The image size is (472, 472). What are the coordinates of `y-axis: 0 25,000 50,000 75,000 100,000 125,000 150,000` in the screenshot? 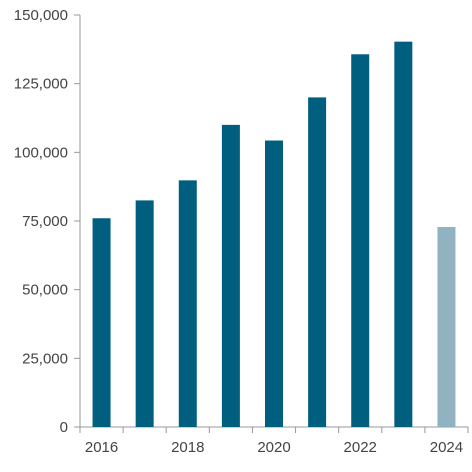 It's located at (47, 221).